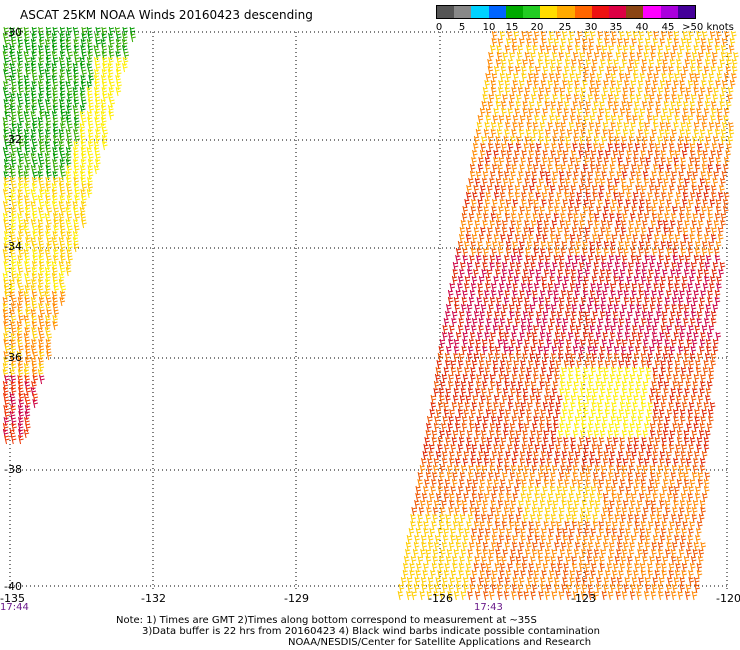 The width and height of the screenshot is (740, 650). I want to click on legend-label-40: 40, so click(642, 27).